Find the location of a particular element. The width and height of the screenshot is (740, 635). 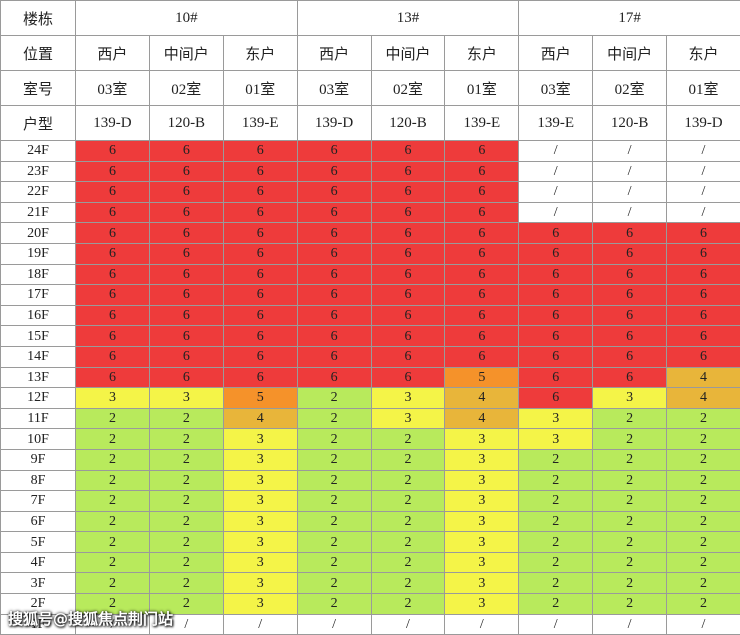

header-cell: 10# is located at coordinates (186, 18).